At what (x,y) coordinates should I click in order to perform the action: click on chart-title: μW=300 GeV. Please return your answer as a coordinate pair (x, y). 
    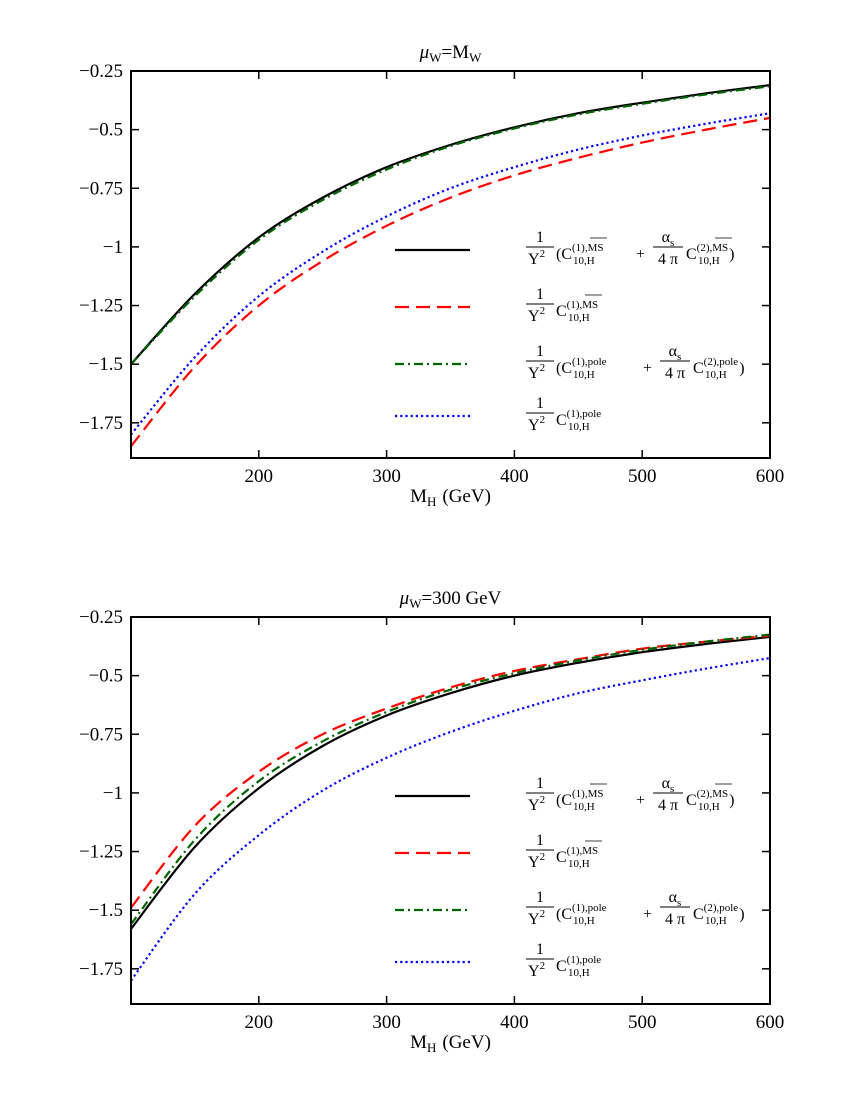
    Looking at the image, I should click on (450, 599).